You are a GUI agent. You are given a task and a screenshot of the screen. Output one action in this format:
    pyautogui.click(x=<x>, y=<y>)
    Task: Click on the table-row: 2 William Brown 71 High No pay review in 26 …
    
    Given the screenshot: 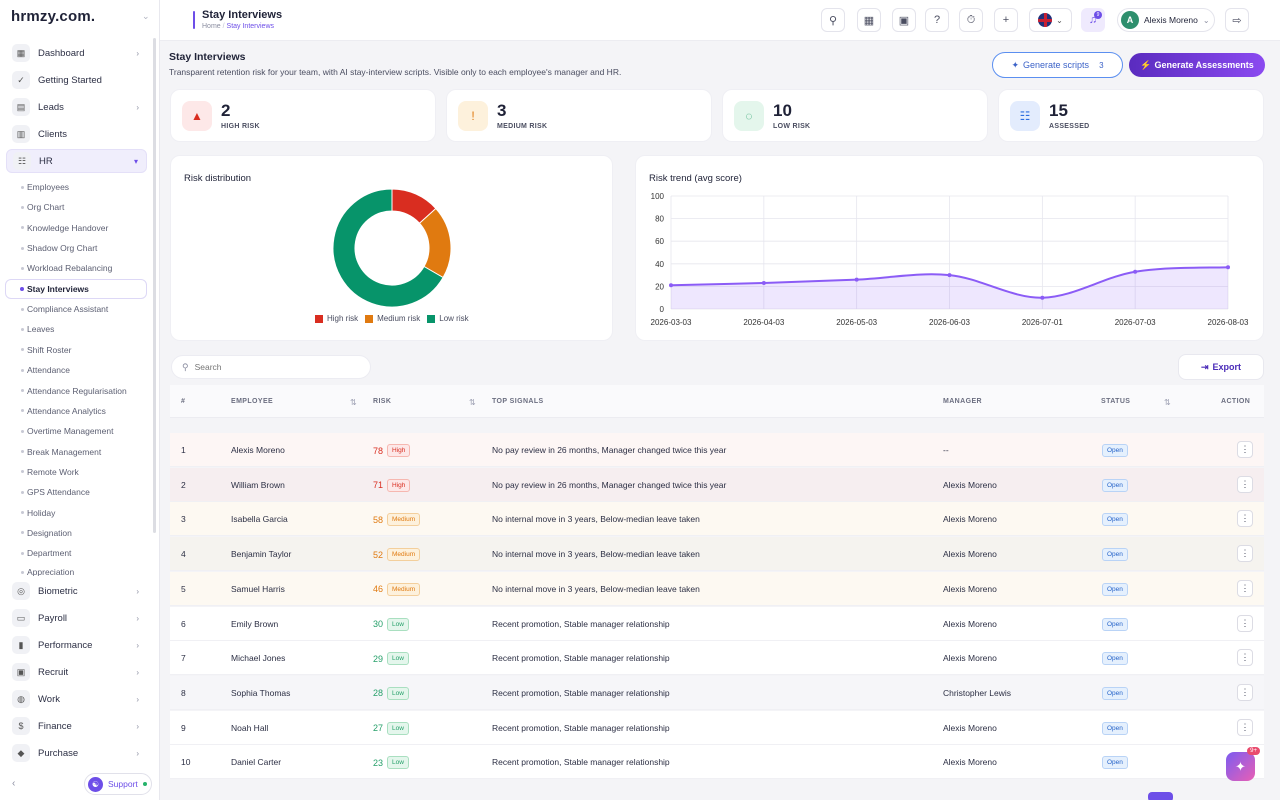 What is the action you would take?
    pyautogui.click(x=717, y=484)
    